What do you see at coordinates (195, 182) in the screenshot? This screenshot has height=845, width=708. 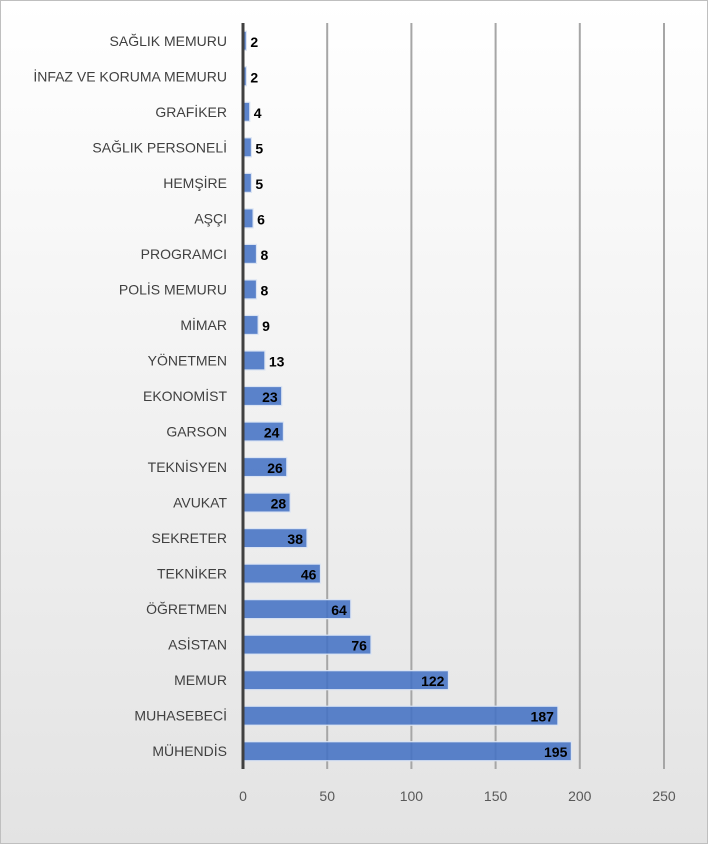 I see `category-label: HEMŞİRE` at bounding box center [195, 182].